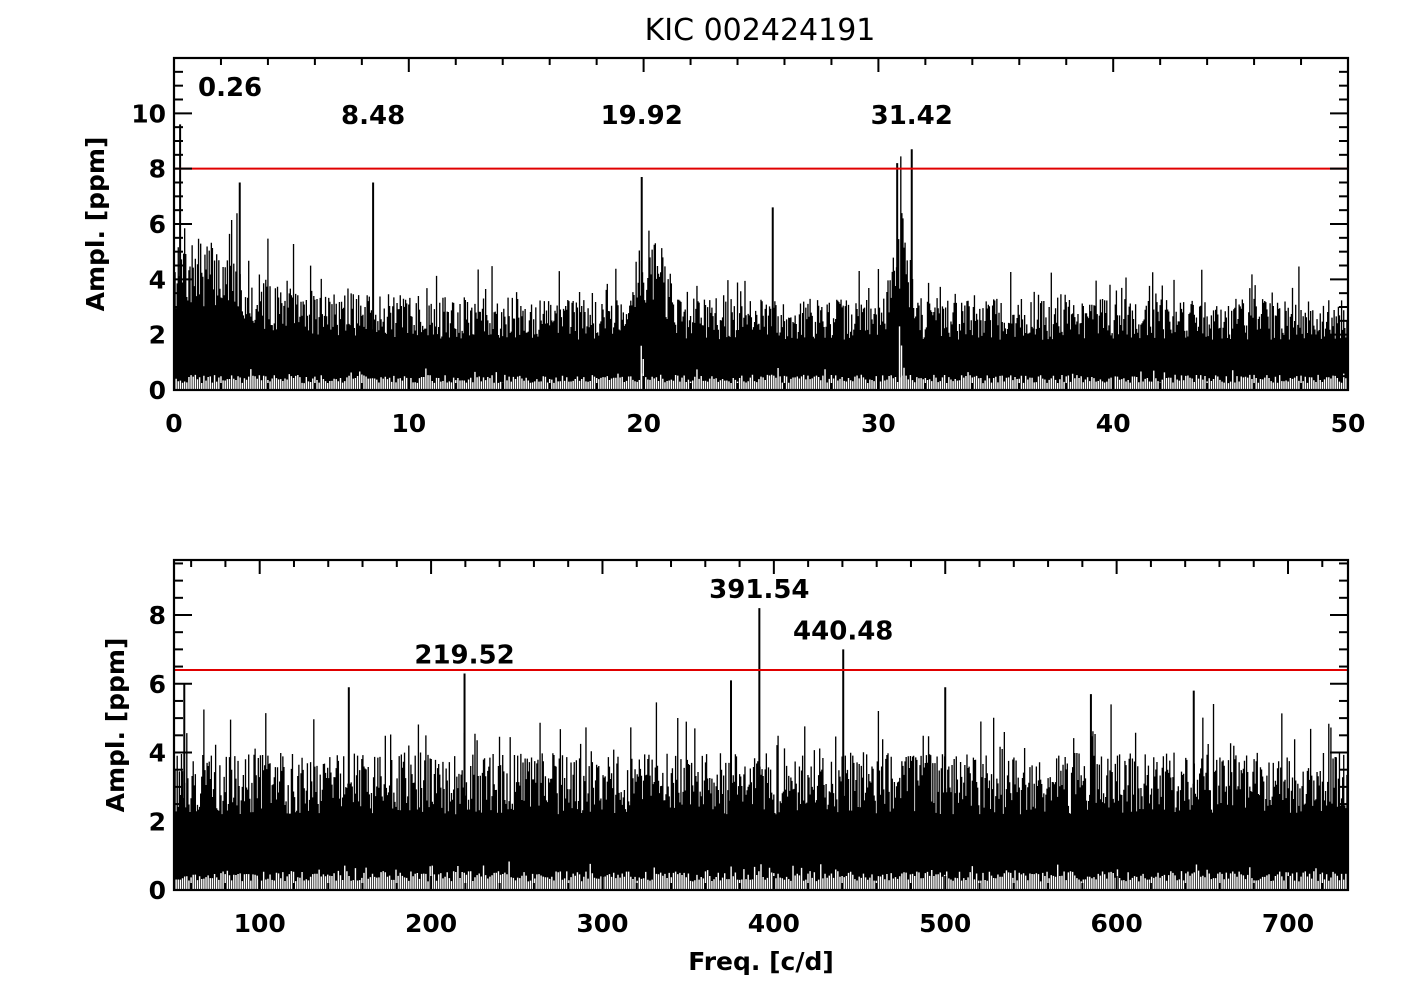  I want to click on peak-label-0: 219.52, so click(464, 655).